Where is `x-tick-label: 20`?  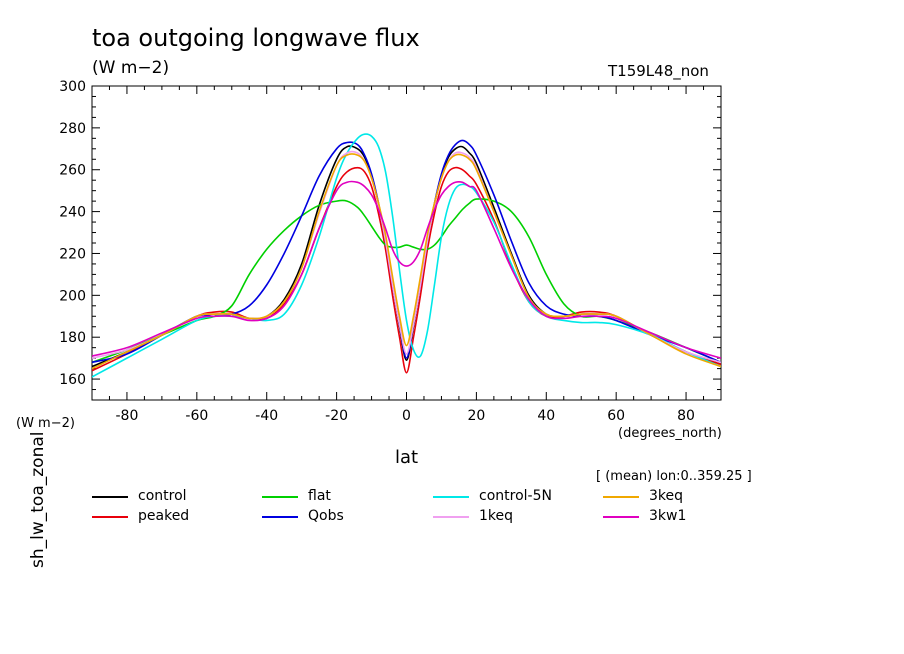 x-tick-label: 20 is located at coordinates (476, 416).